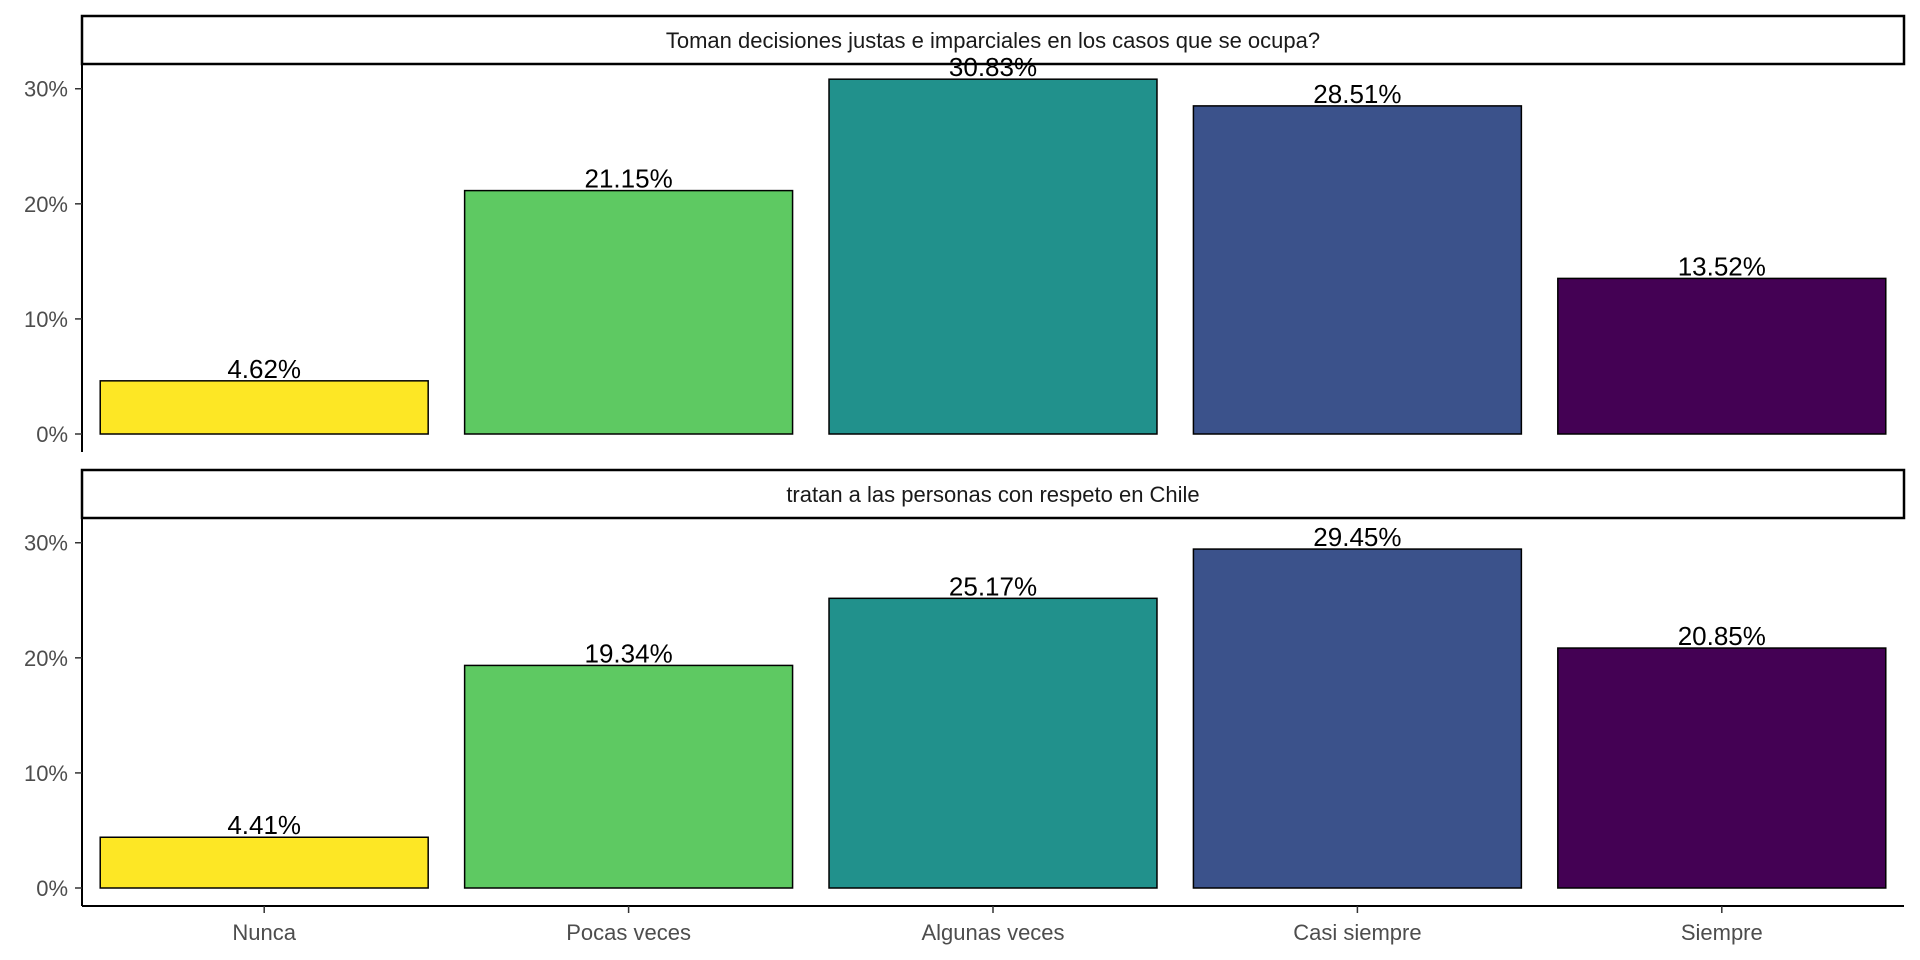 The width and height of the screenshot is (1920, 960). Describe the element at coordinates (264, 825) in the screenshot. I see `bar-value-label: 4.41%` at that location.